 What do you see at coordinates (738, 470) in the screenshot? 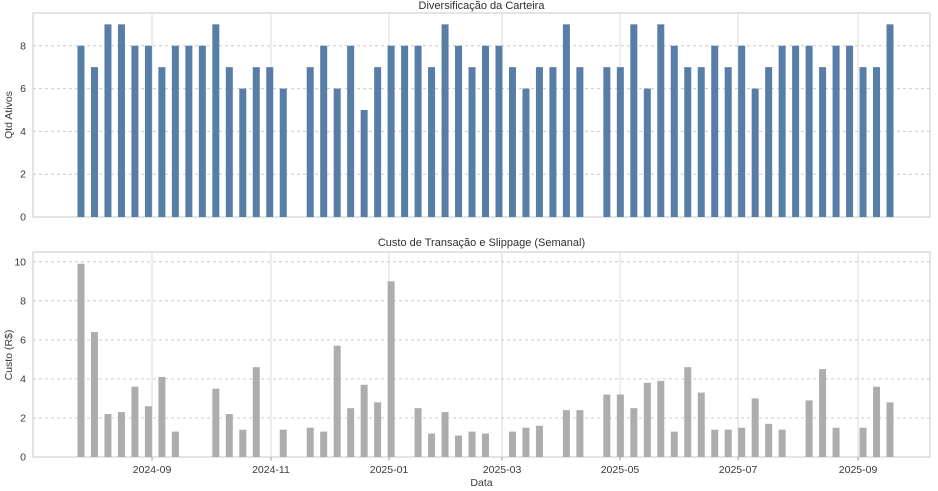
I see `x-tick-label: 2025-07` at bounding box center [738, 470].